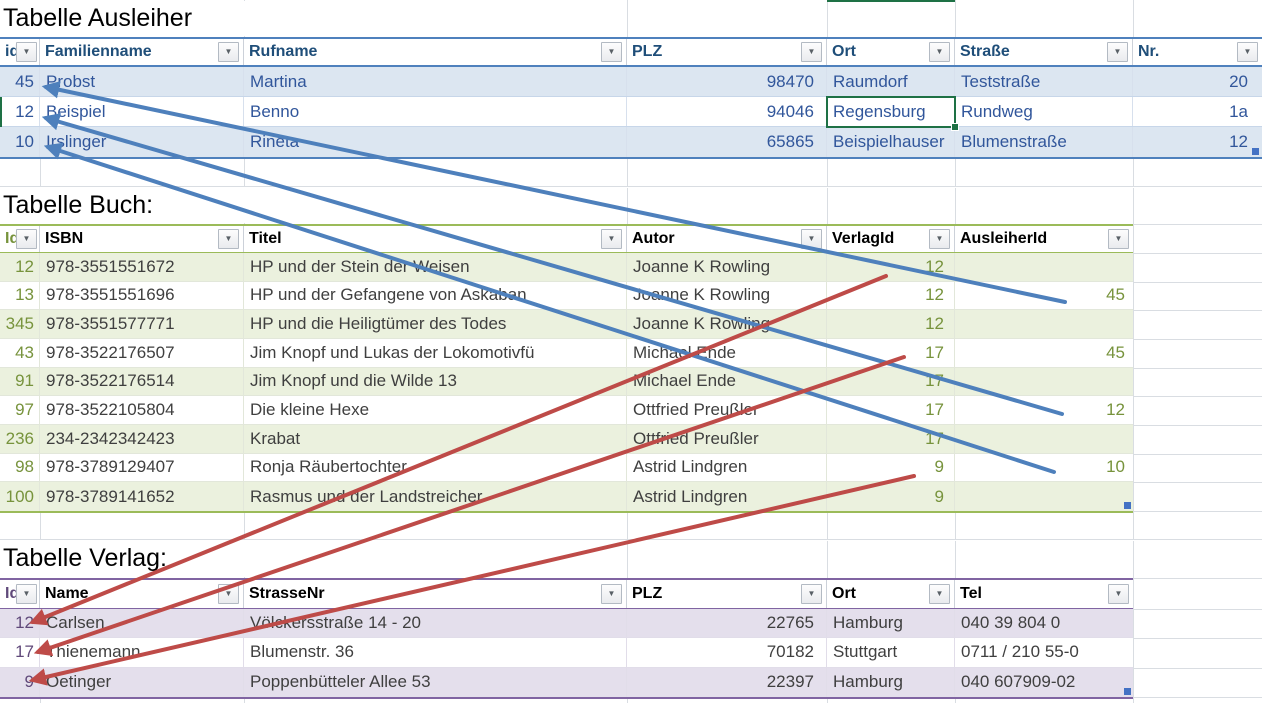 The height and width of the screenshot is (703, 1262). Describe the element at coordinates (20, 353) in the screenshot. I see `cell: 43` at that location.